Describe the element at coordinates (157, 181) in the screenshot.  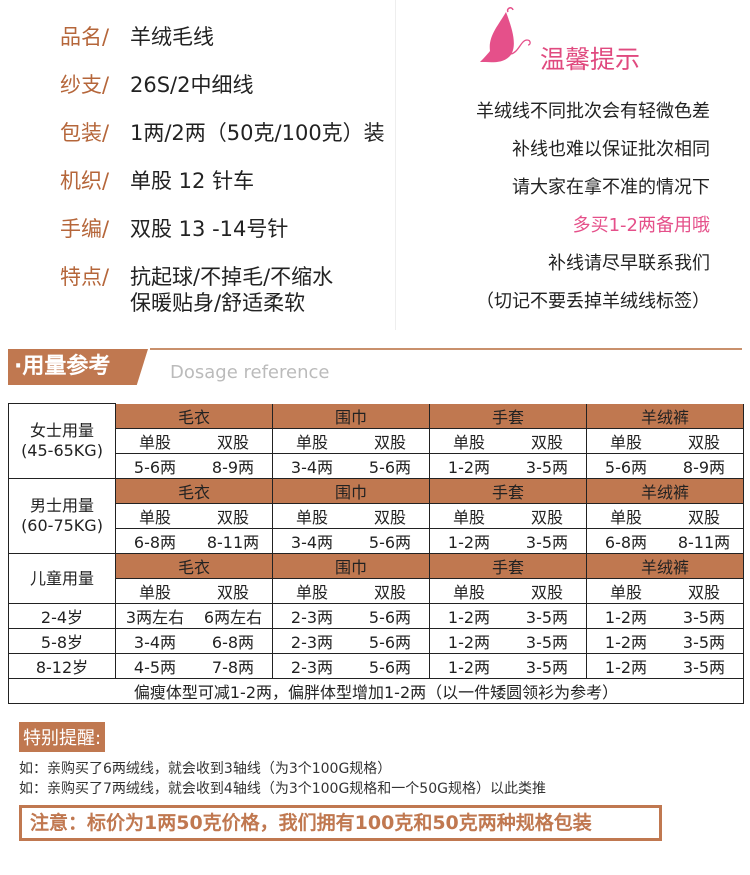
I see `spec-row: 机织/单股 12 针车` at that location.